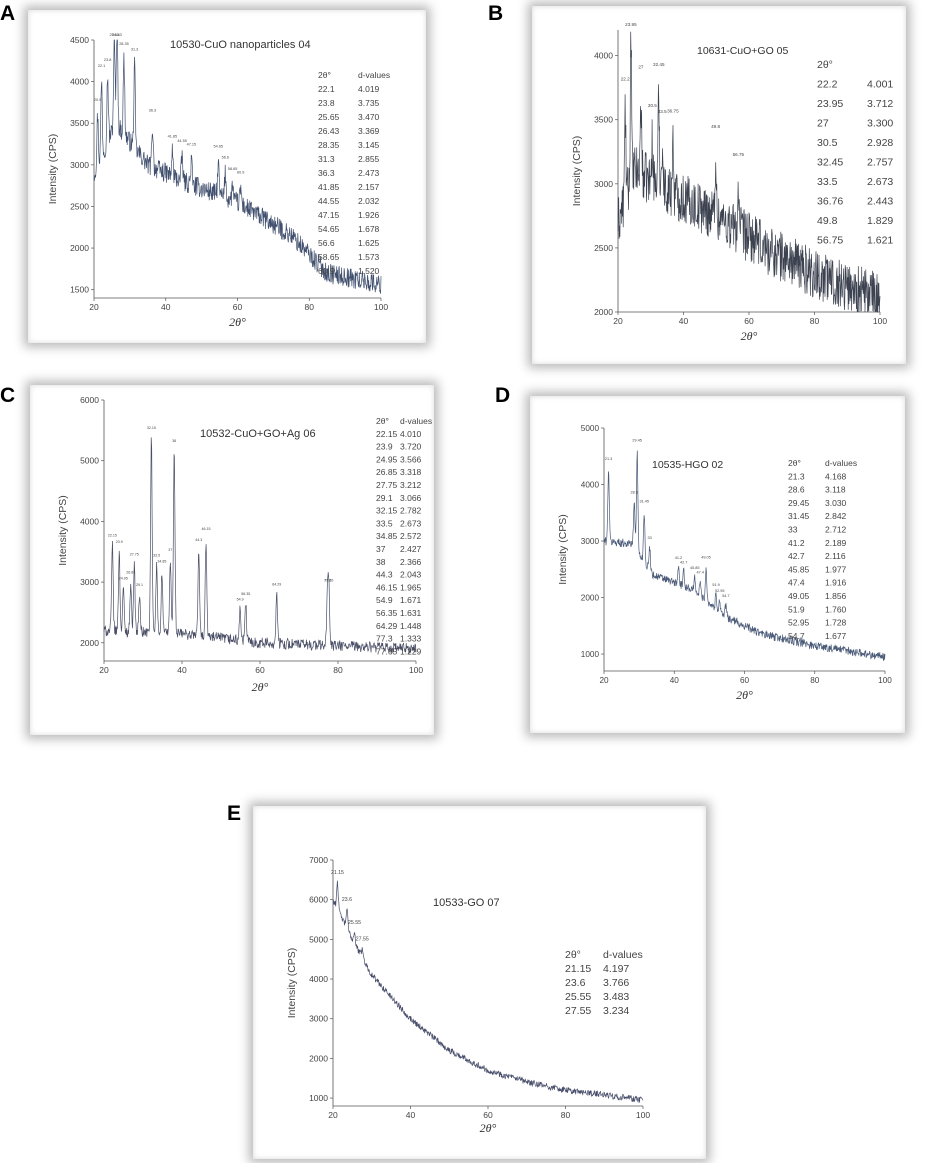 Image resolution: width=941 pixels, height=1163 pixels. I want to click on table-cell-2theta: 49.05, so click(799, 596).